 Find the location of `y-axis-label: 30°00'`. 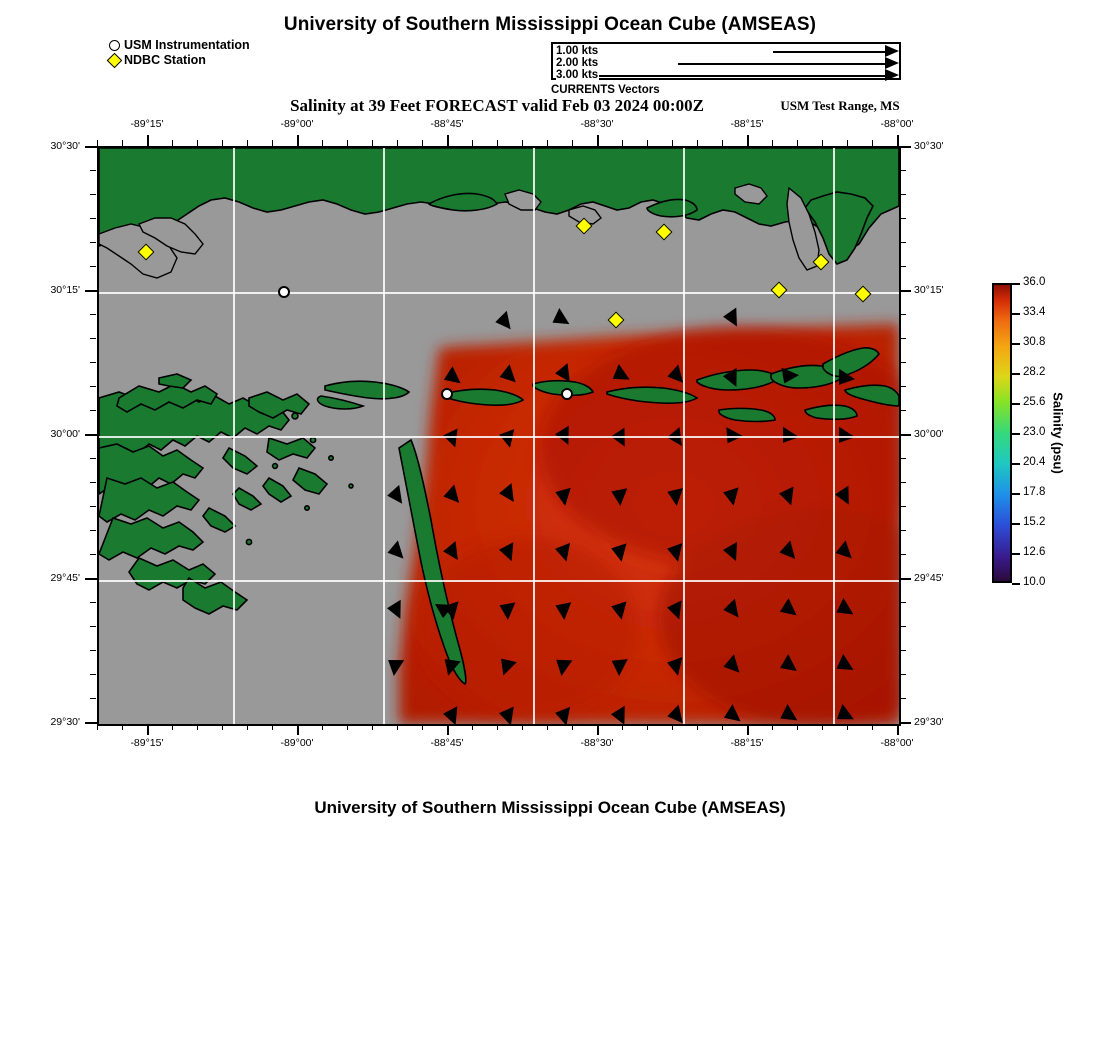

y-axis-label: 30°00' is located at coordinates (929, 434).